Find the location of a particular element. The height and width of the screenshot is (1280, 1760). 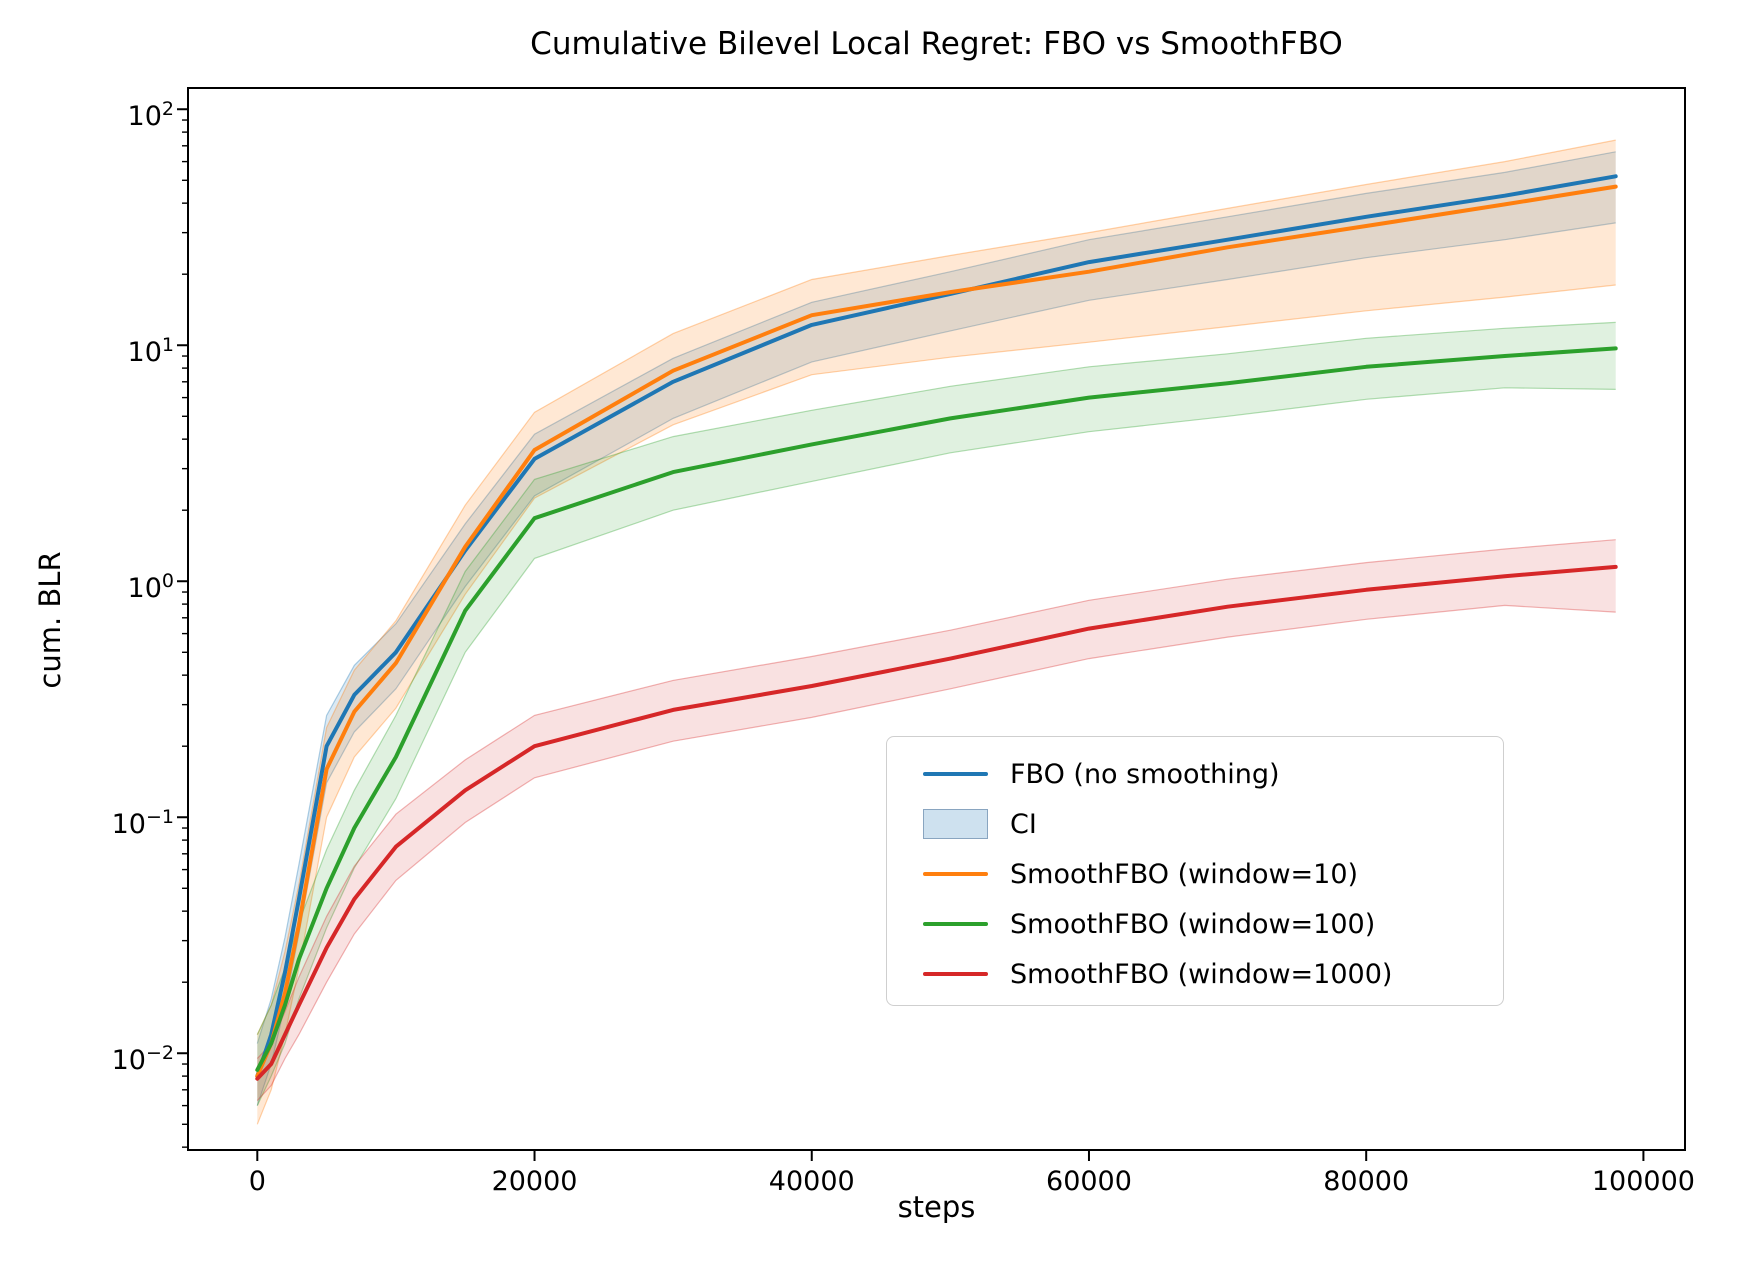

smoothfbo-100-line-swatch is located at coordinates (955, 924).